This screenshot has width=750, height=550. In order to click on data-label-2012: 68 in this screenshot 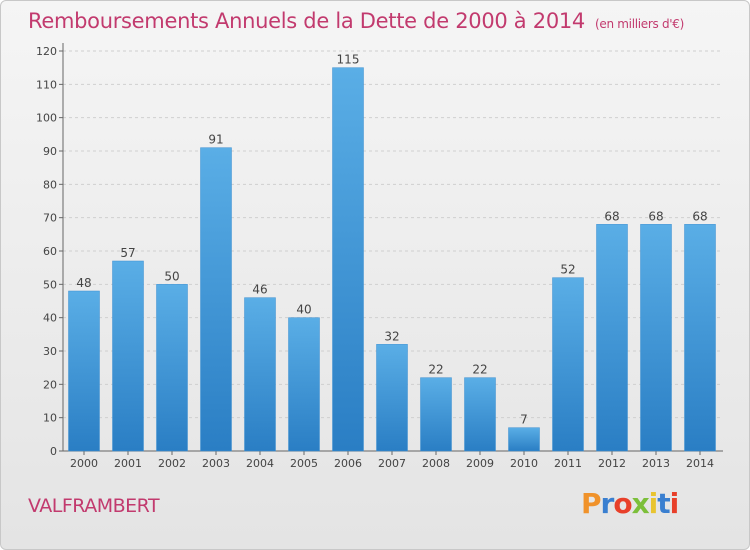, I will do `click(611, 216)`.